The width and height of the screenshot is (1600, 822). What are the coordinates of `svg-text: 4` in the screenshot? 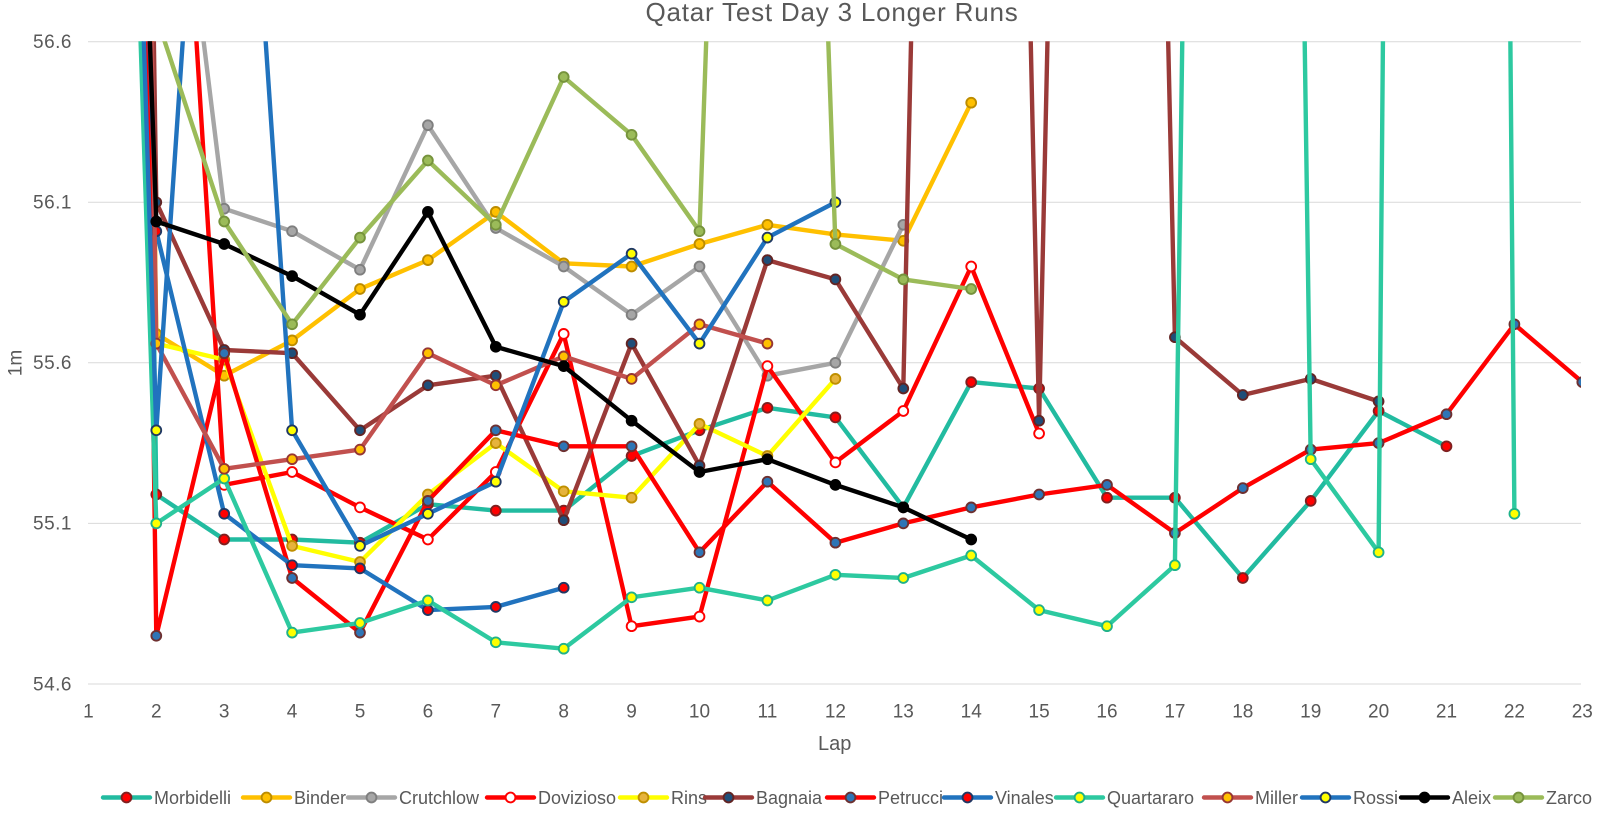 It's located at (292, 712).